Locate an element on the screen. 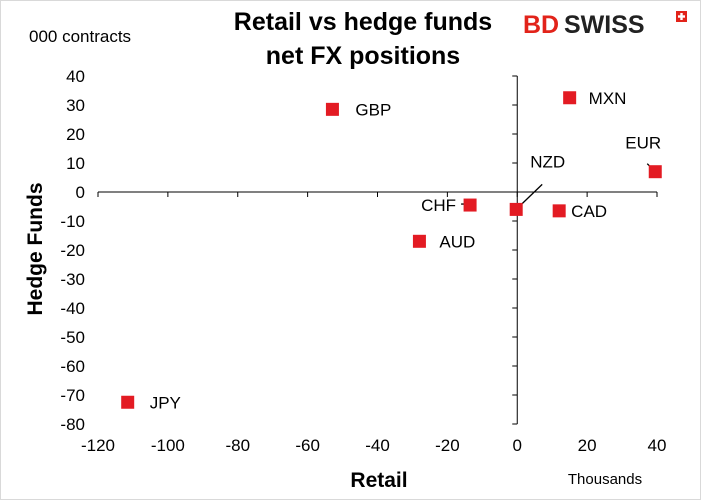 The width and height of the screenshot is (701, 501). point-label-mxn: MXN is located at coordinates (608, 98).